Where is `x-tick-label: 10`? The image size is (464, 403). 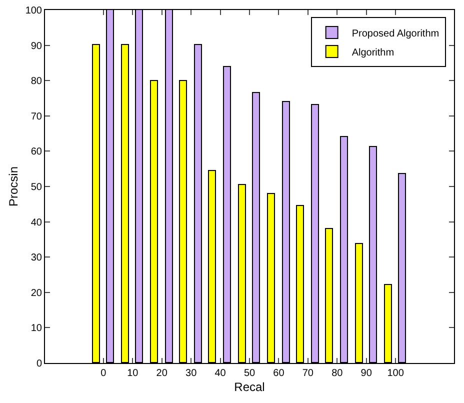
x-tick-label: 10 is located at coordinates (133, 373).